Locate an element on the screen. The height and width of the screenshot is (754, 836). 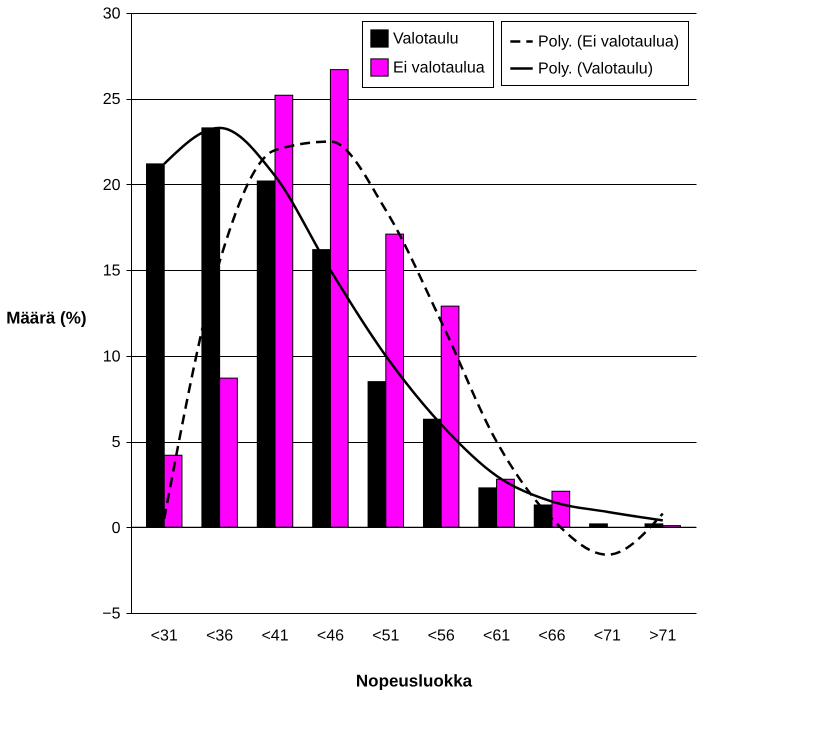
x-tick-label: <71 is located at coordinates (608, 636).